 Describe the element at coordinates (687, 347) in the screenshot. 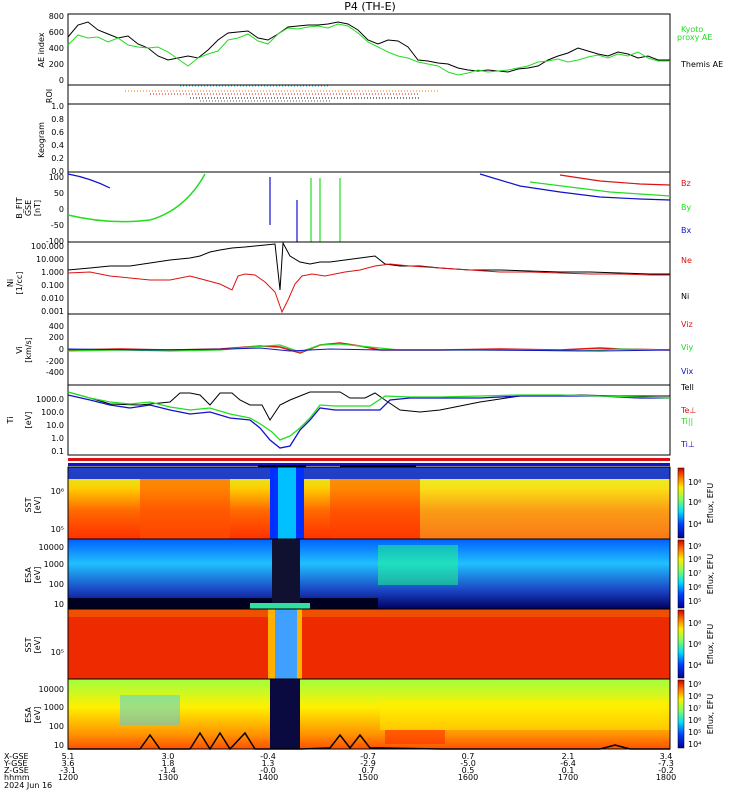

I see `legend-viy: Viy` at that location.